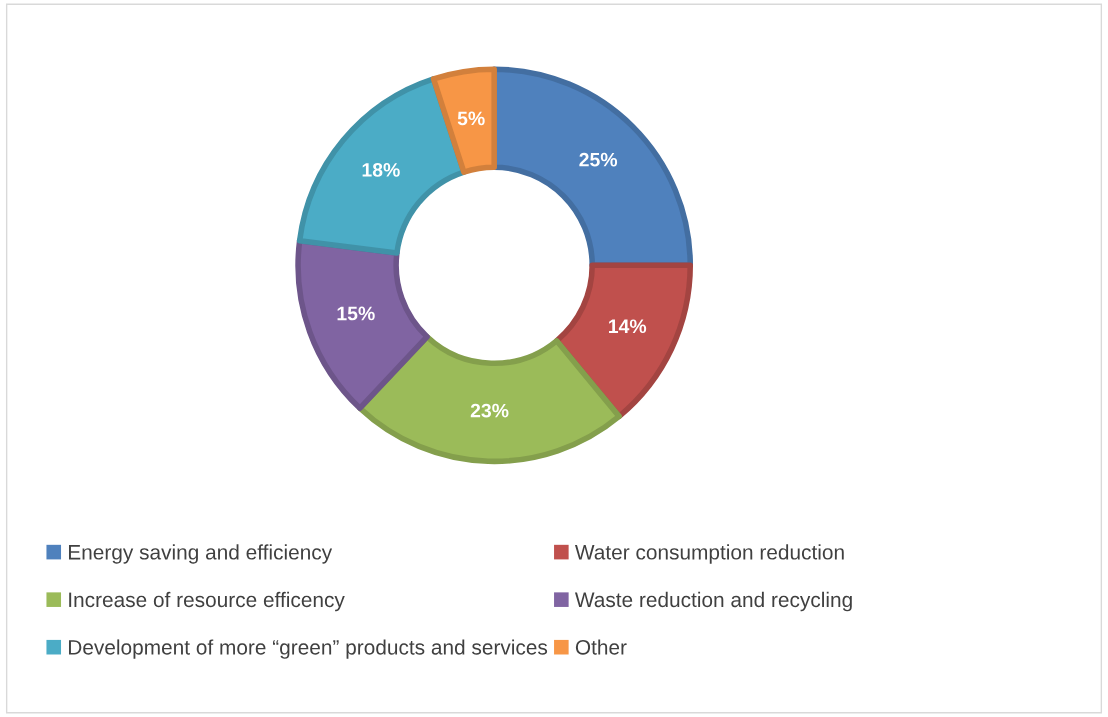 The height and width of the screenshot is (717, 1108). I want to click on data-label: 5%, so click(471, 118).